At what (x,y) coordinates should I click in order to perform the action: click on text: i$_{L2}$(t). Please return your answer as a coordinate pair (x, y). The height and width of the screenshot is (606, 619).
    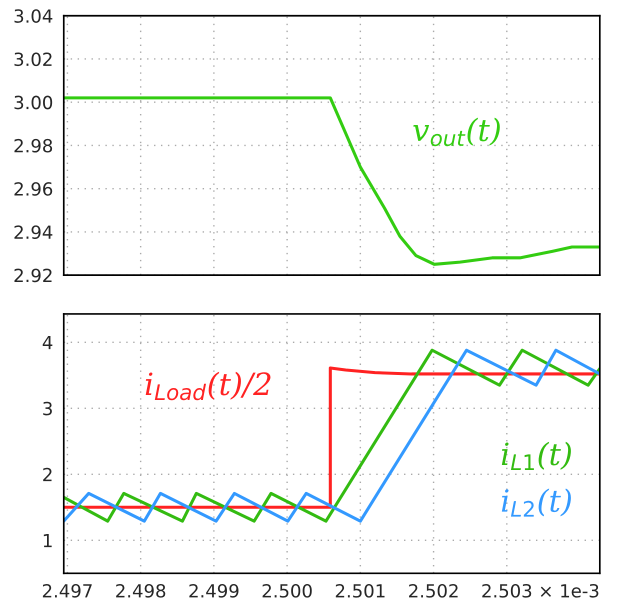
    Looking at the image, I should click on (536, 502).